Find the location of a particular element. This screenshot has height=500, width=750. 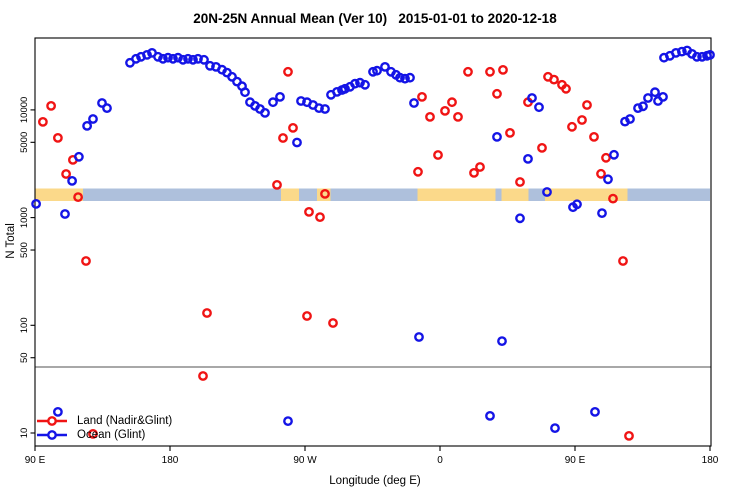

x-tick-label: 0 is located at coordinates (440, 460).